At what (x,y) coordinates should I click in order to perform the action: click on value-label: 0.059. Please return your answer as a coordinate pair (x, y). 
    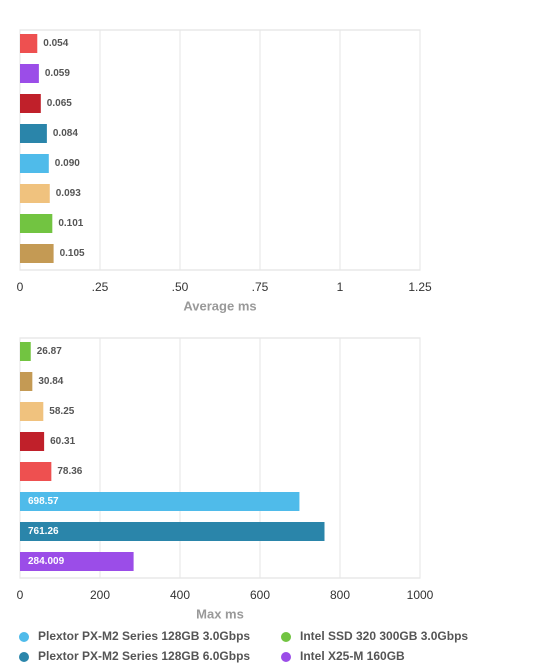
    Looking at the image, I should click on (57, 73).